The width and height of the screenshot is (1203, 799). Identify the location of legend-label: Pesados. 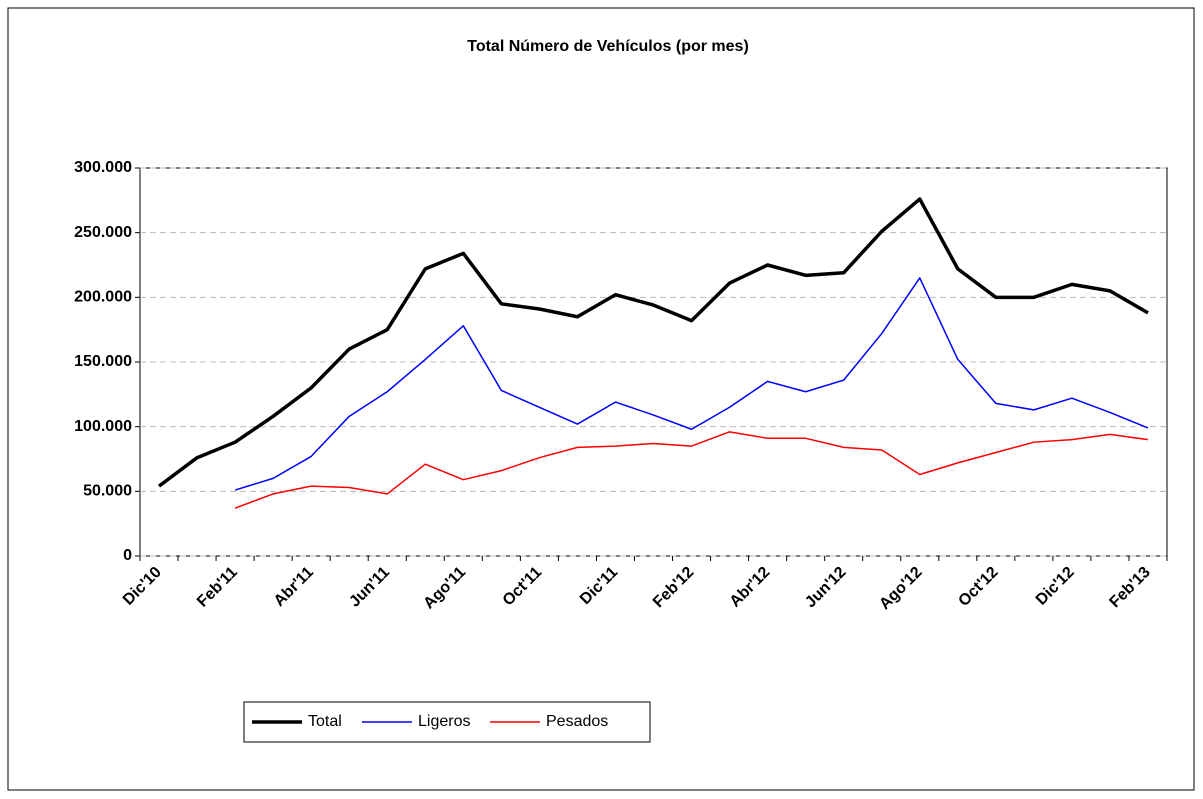
(577, 721).